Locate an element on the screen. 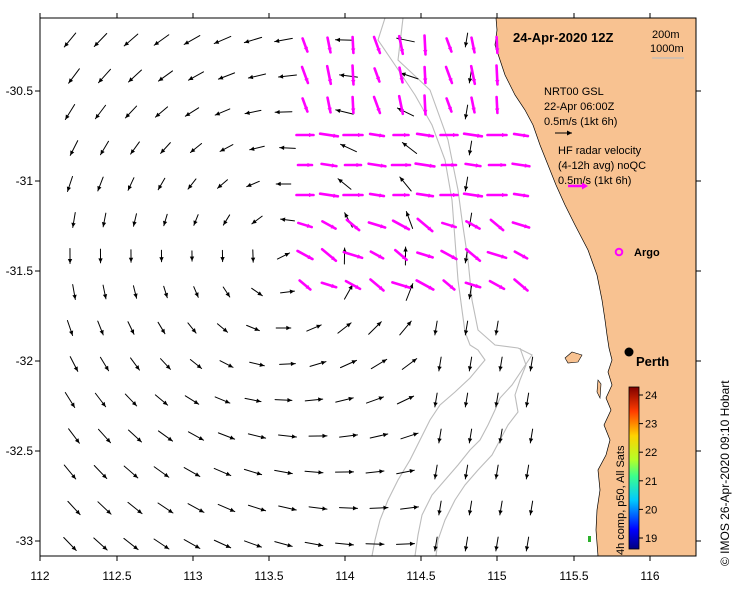 Image resolution: width=739 pixels, height=592 pixels. y-tick-label: -30.5 is located at coordinates (20, 91).